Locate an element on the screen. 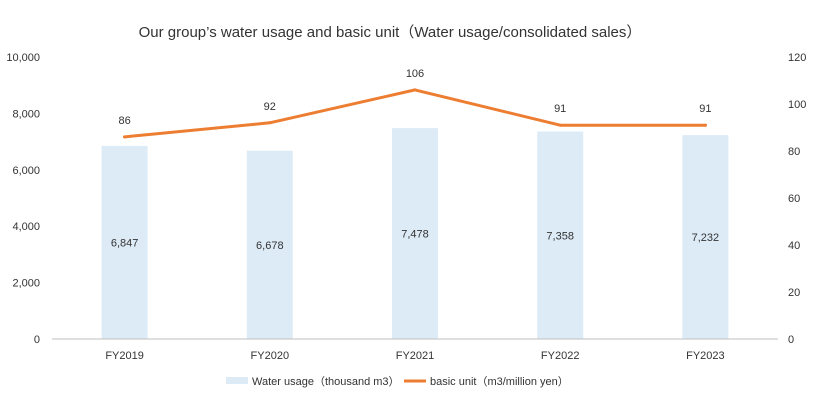 The image size is (822, 401). right-tick-label: 40 is located at coordinates (794, 246).